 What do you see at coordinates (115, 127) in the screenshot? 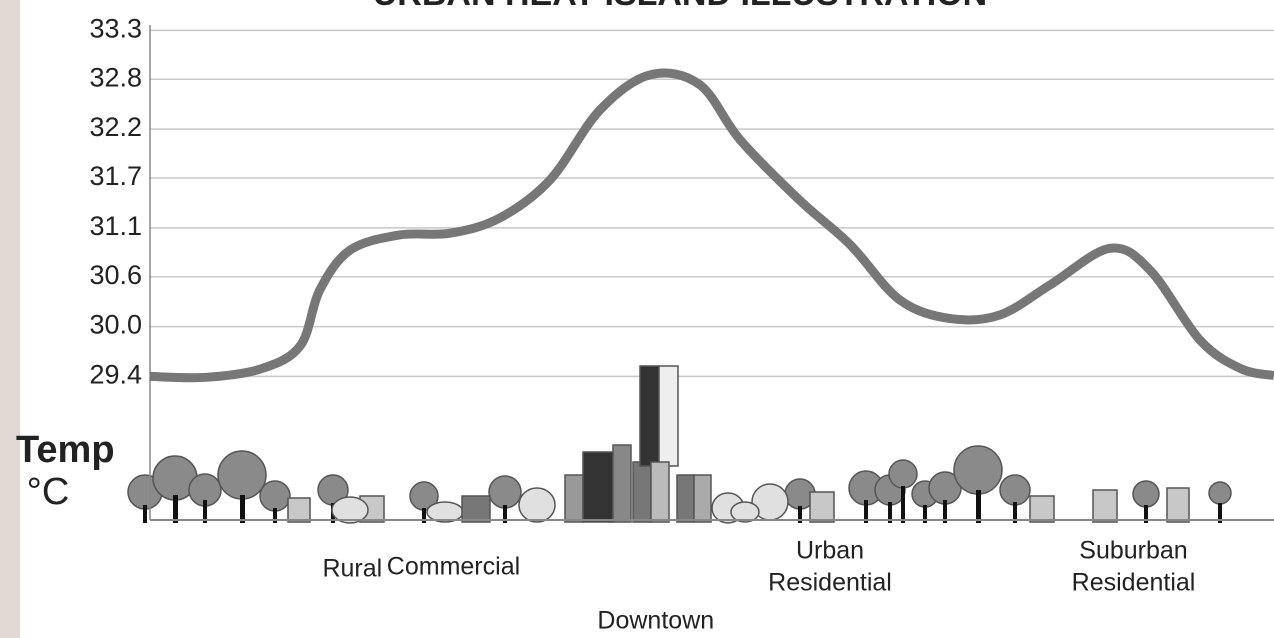
I see `y-tick-label: 32.2` at bounding box center [115, 127].